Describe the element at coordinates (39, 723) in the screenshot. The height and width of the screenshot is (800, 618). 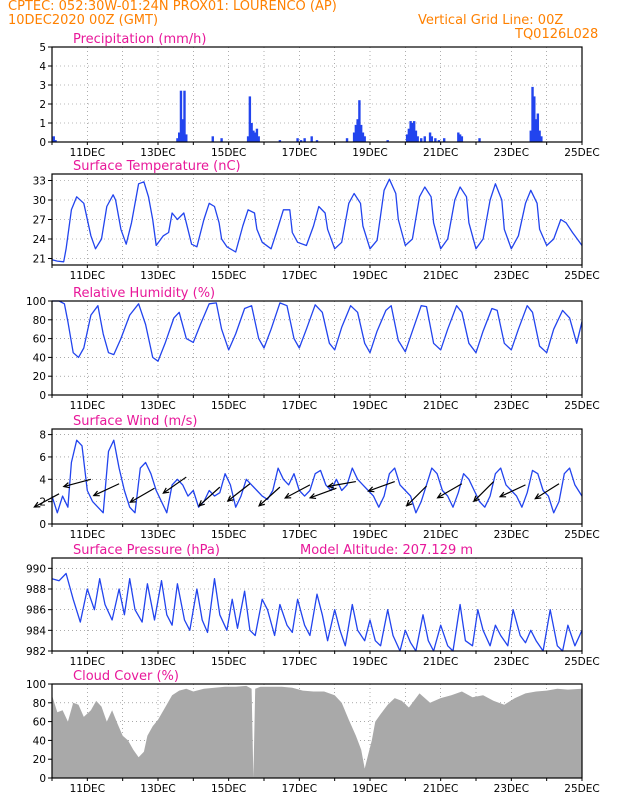
I see `y-tick-label: 60` at that location.